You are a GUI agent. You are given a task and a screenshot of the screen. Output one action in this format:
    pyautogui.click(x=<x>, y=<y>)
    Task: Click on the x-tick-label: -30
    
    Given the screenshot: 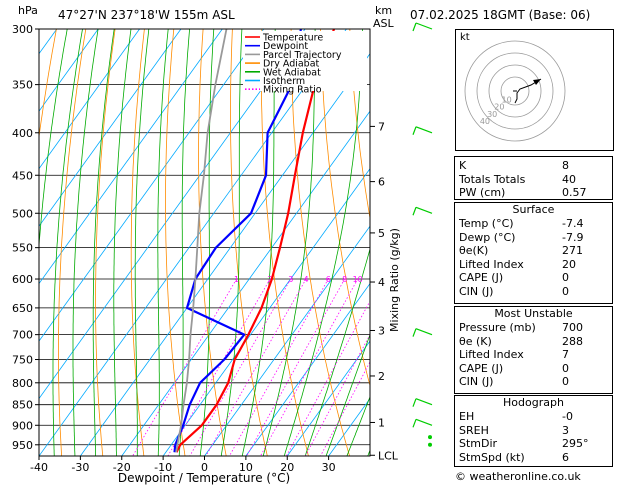 What is the action you would take?
    pyautogui.click(x=80, y=467)
    